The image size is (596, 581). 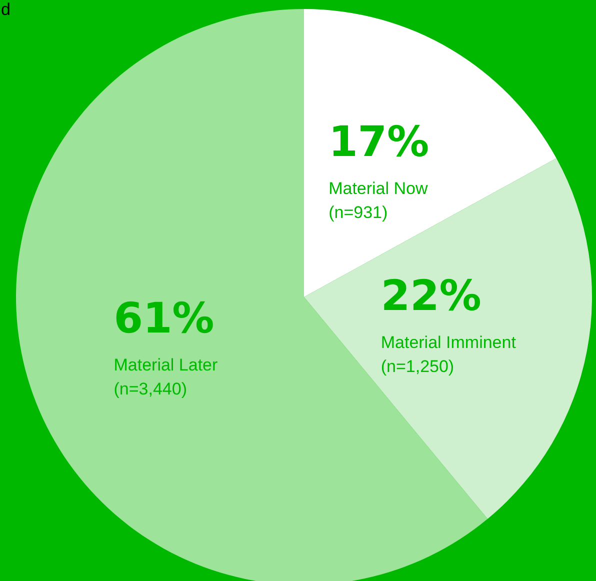 I want to click on text: d, so click(x=5, y=9).